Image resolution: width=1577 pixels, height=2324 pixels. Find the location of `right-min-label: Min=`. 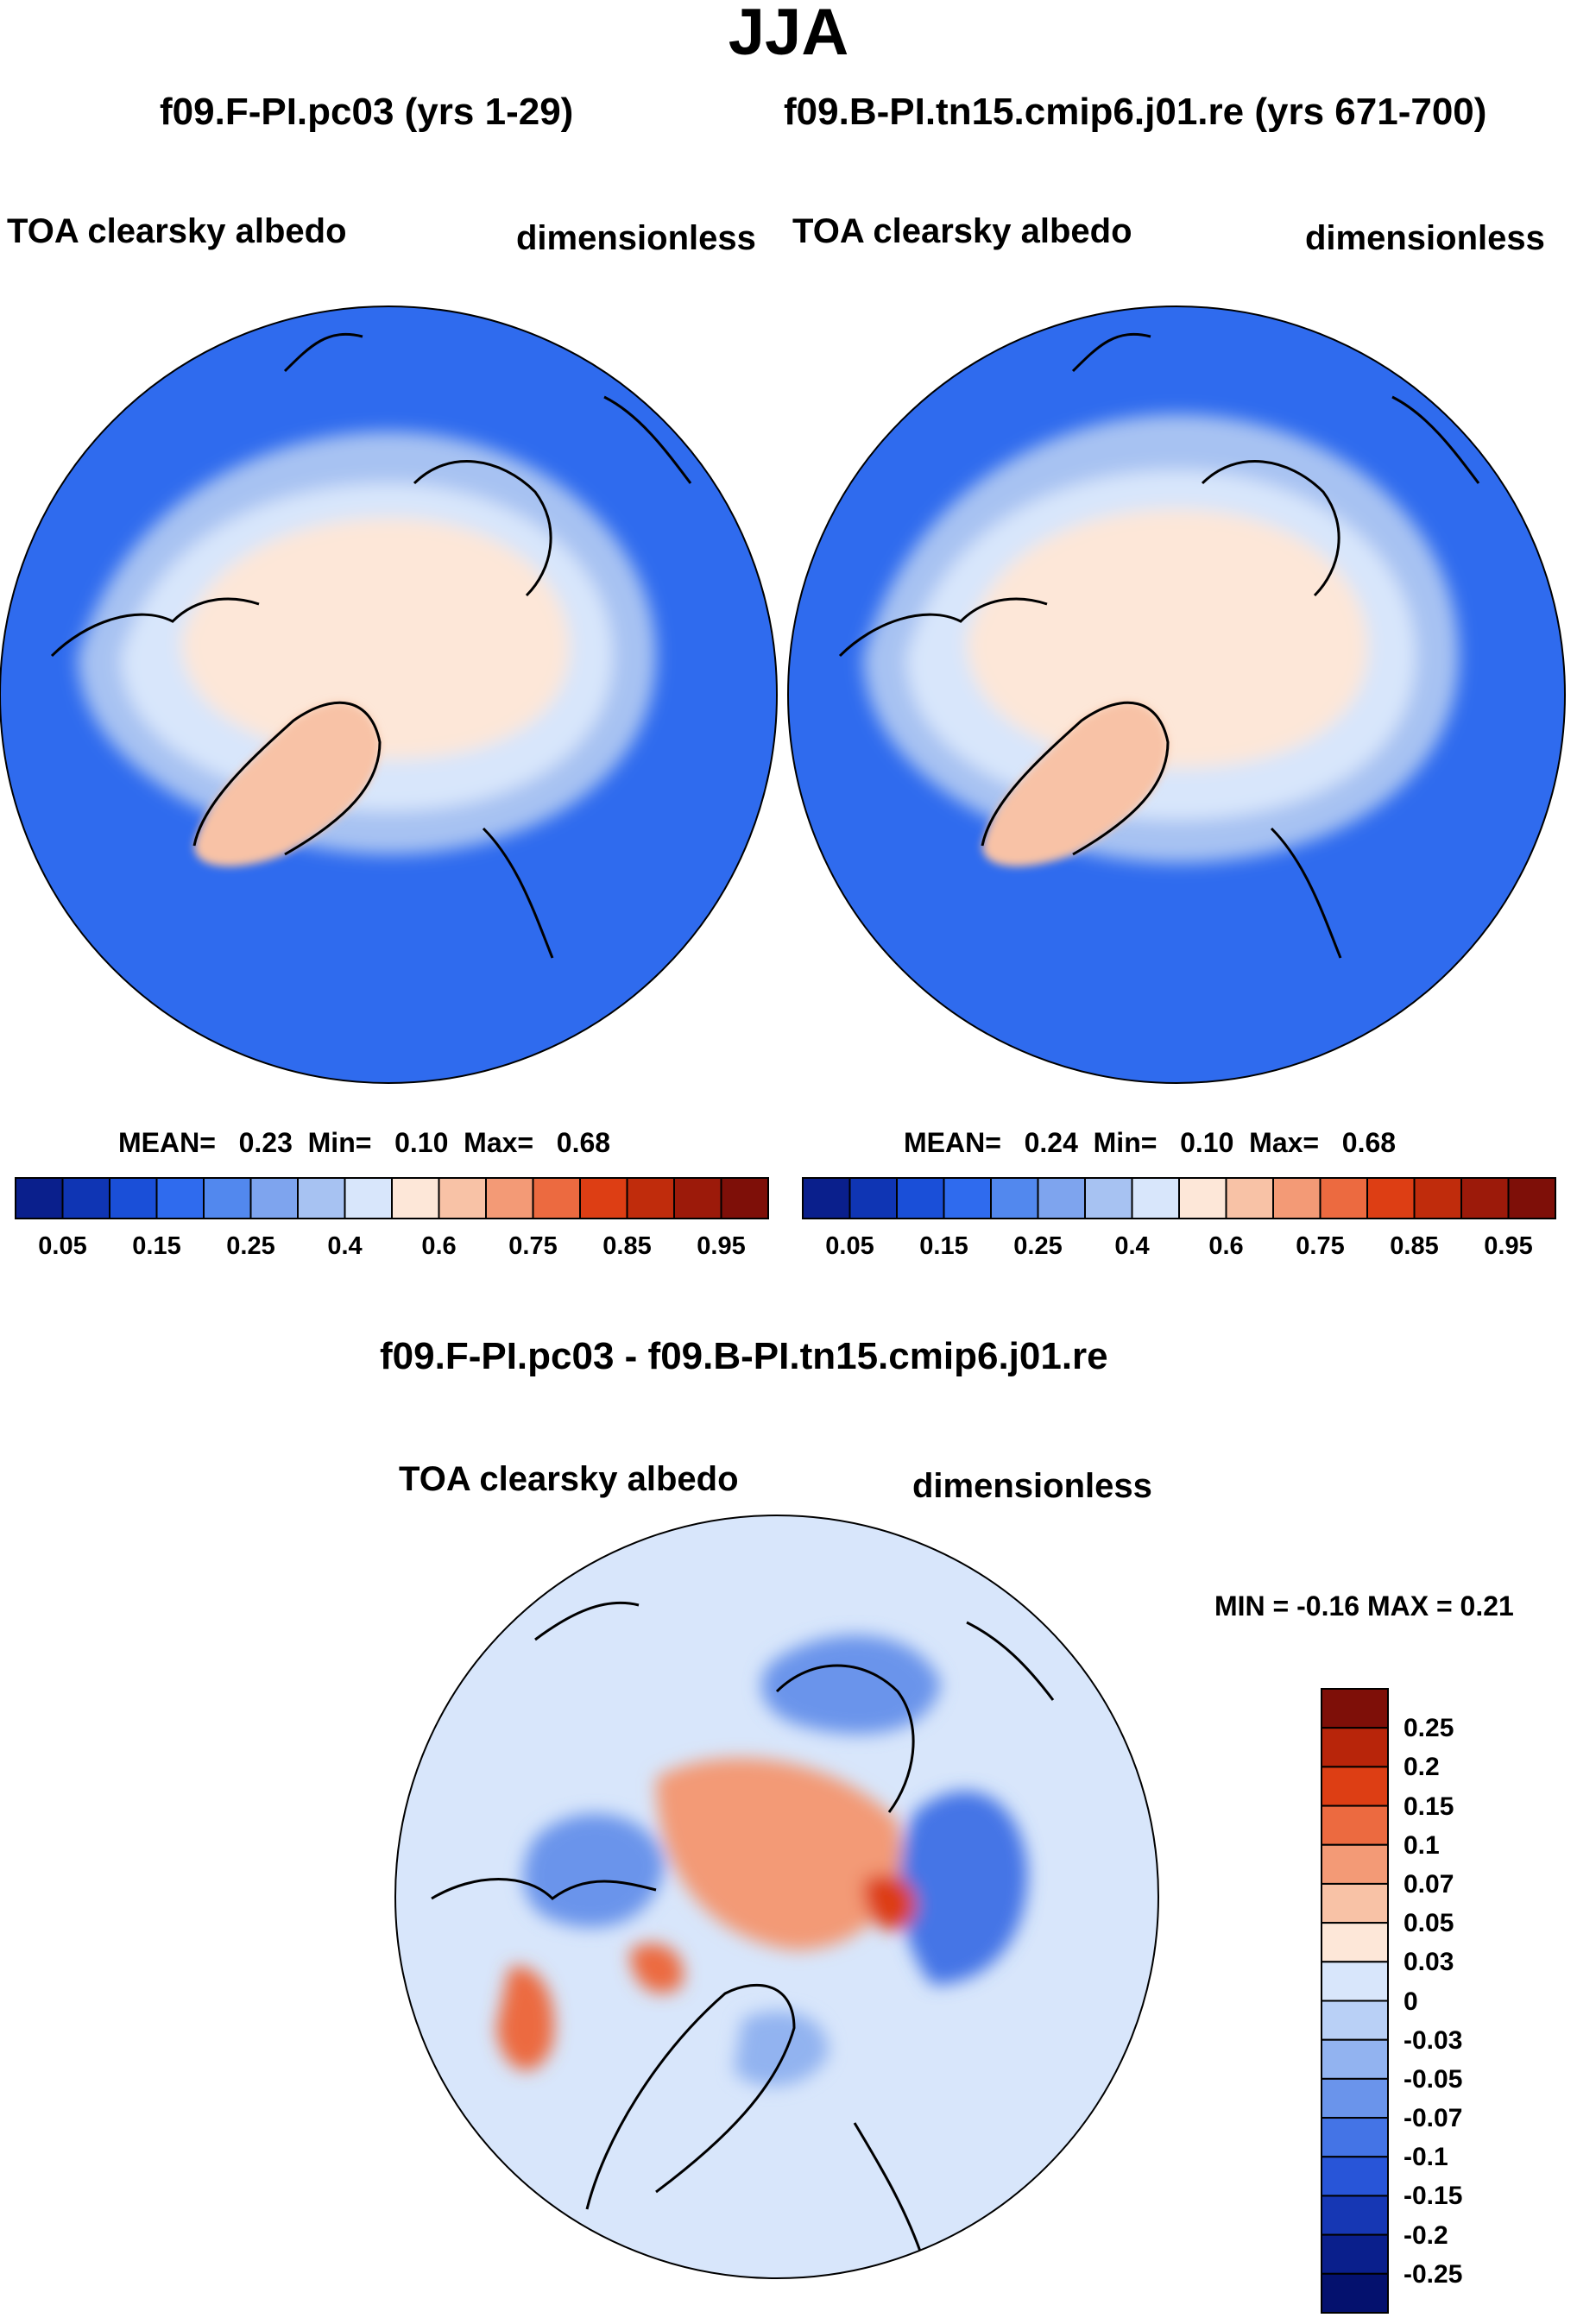

right-min-label: Min= is located at coordinates (1125, 1142).